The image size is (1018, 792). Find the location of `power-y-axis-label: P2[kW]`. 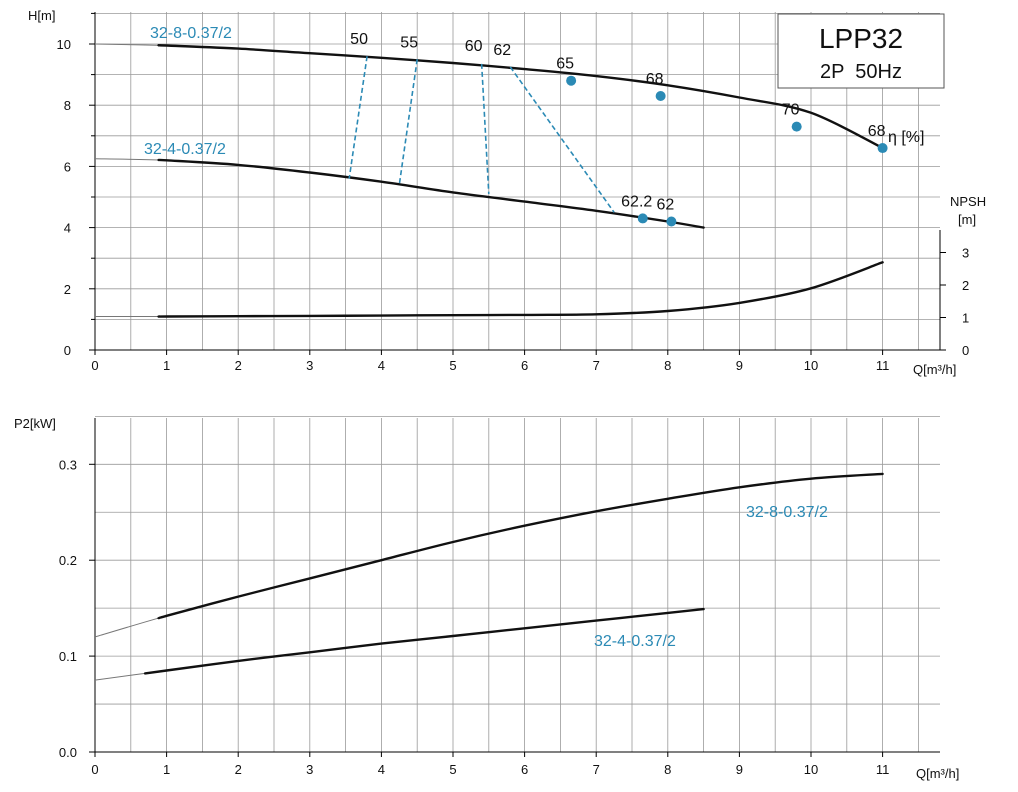

power-y-axis-label: P2[kW] is located at coordinates (35, 423).